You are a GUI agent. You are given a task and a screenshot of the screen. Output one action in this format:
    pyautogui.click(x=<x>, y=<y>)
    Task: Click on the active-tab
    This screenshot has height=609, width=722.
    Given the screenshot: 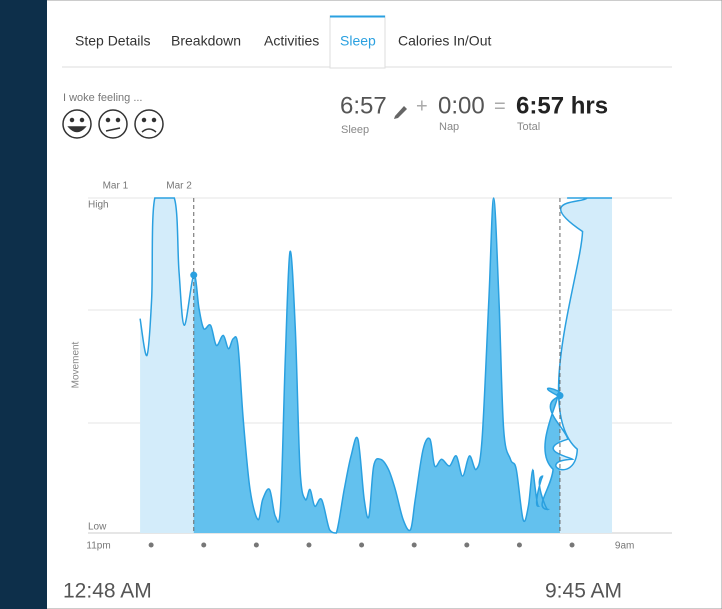 What is the action you would take?
    pyautogui.click(x=357, y=42)
    